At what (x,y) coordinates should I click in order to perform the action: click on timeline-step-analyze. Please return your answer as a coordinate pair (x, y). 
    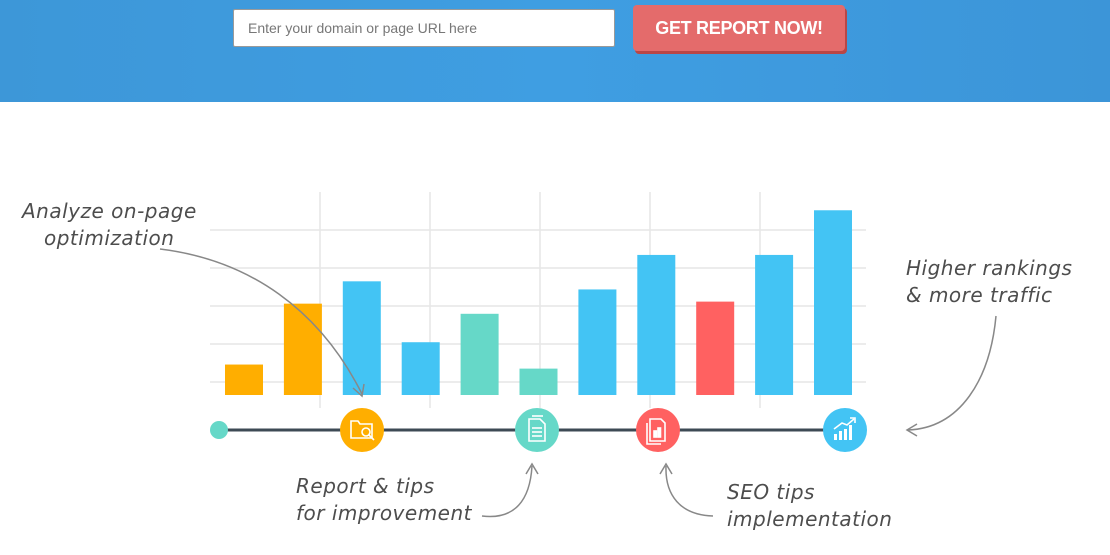
    Looking at the image, I should click on (362, 430).